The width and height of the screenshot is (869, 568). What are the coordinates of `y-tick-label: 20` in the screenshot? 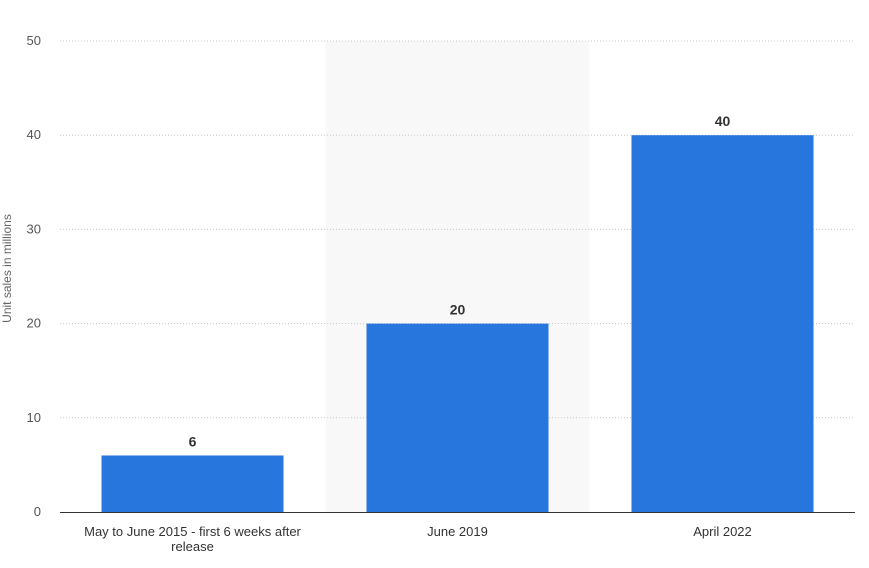 It's located at (34, 323).